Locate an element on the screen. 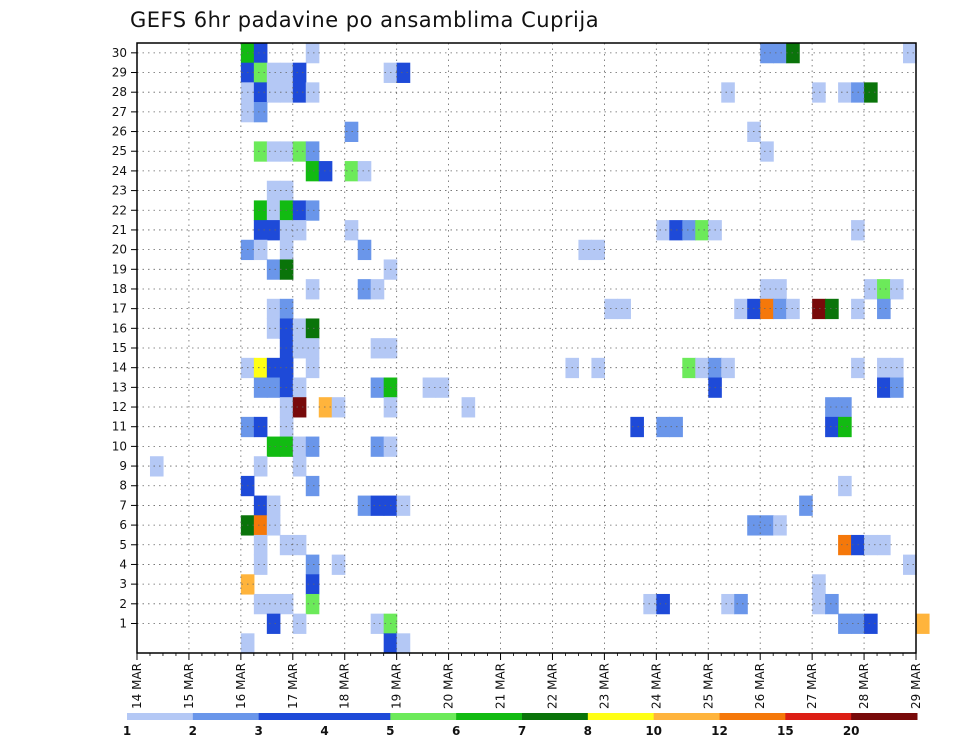 The width and height of the screenshot is (960, 742). colorbar-label: 4 is located at coordinates (324, 731).